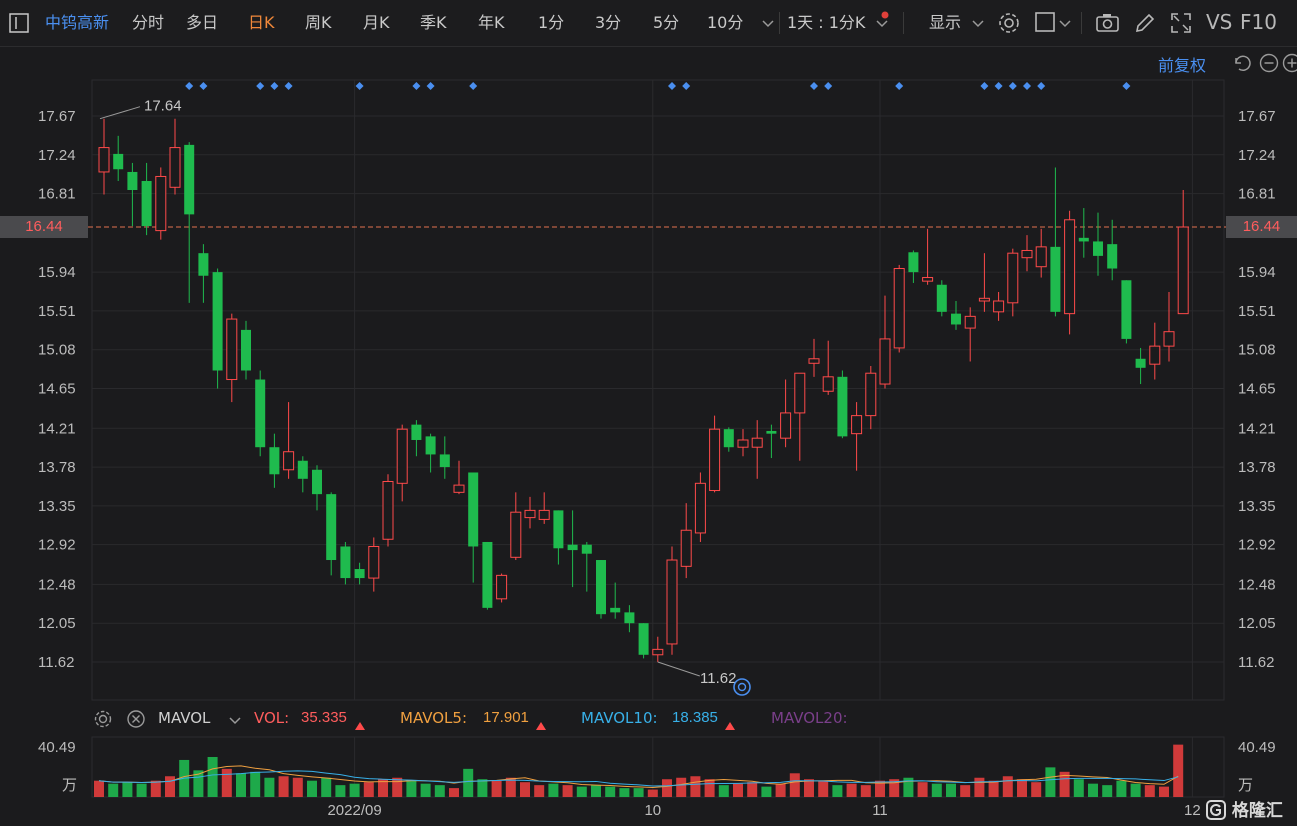 This screenshot has width=1297, height=826. Describe the element at coordinates (678, 669) in the screenshot. I see `low-annotation-line` at that location.